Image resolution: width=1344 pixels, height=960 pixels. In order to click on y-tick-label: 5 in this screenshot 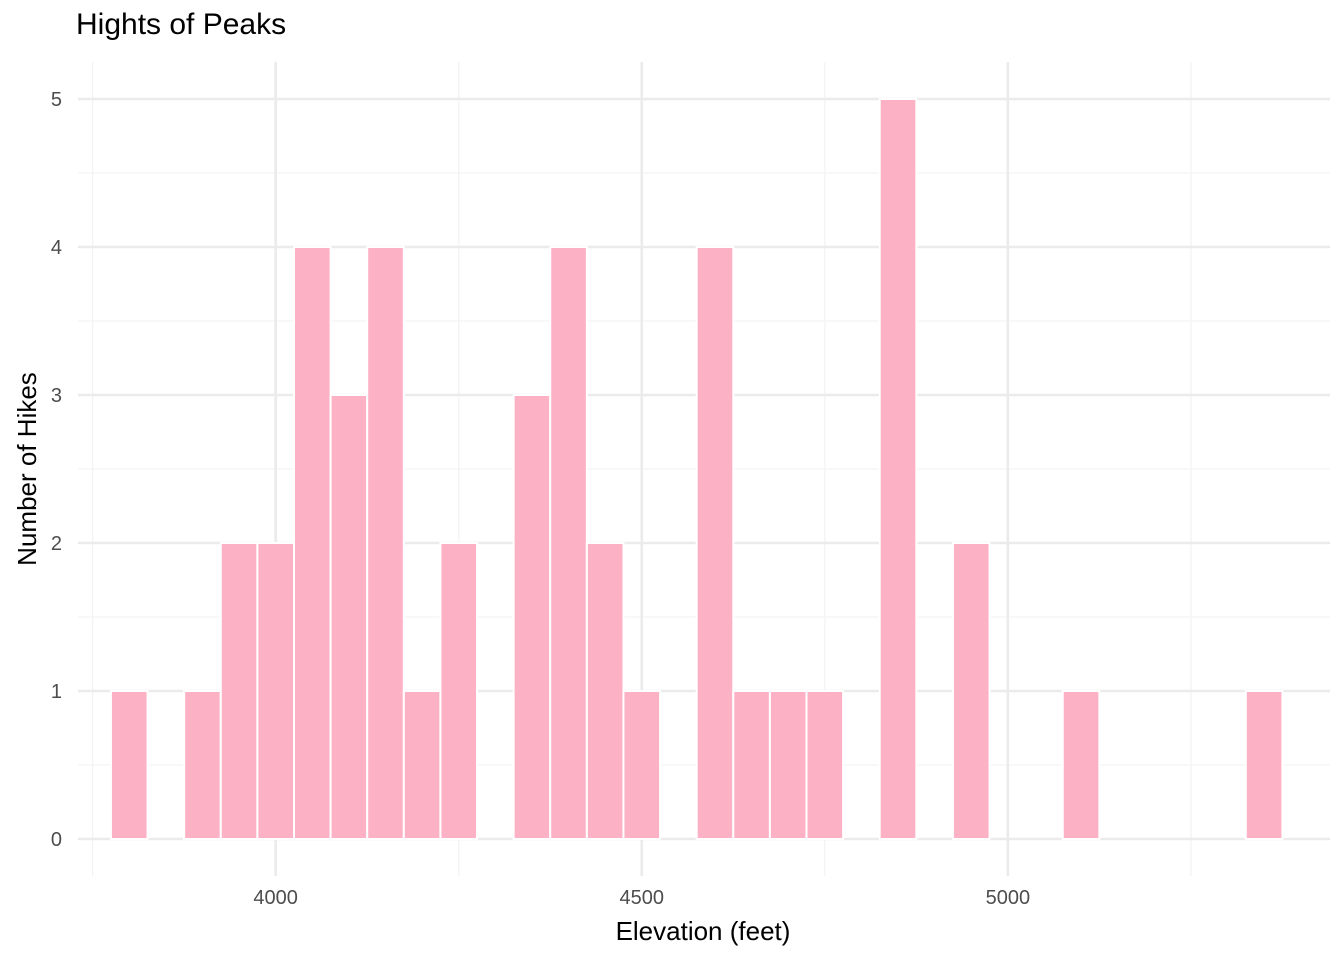, I will do `click(56, 100)`.